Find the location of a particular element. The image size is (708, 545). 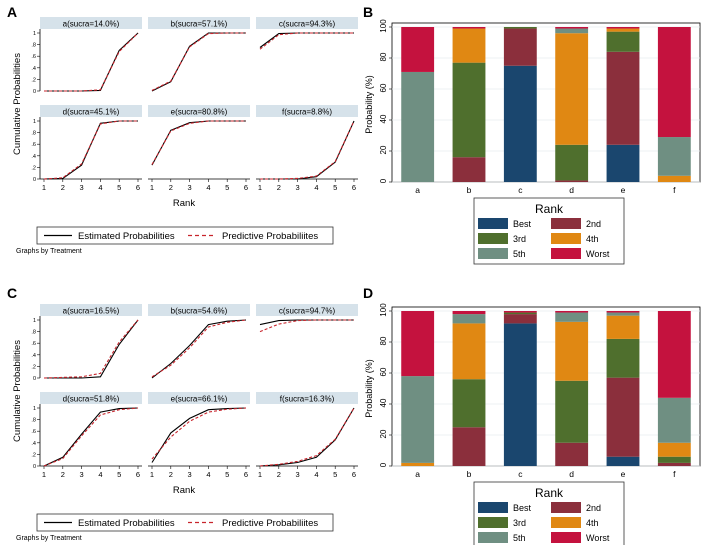

y-tick-label: 1 is located at coordinates (34, 34).